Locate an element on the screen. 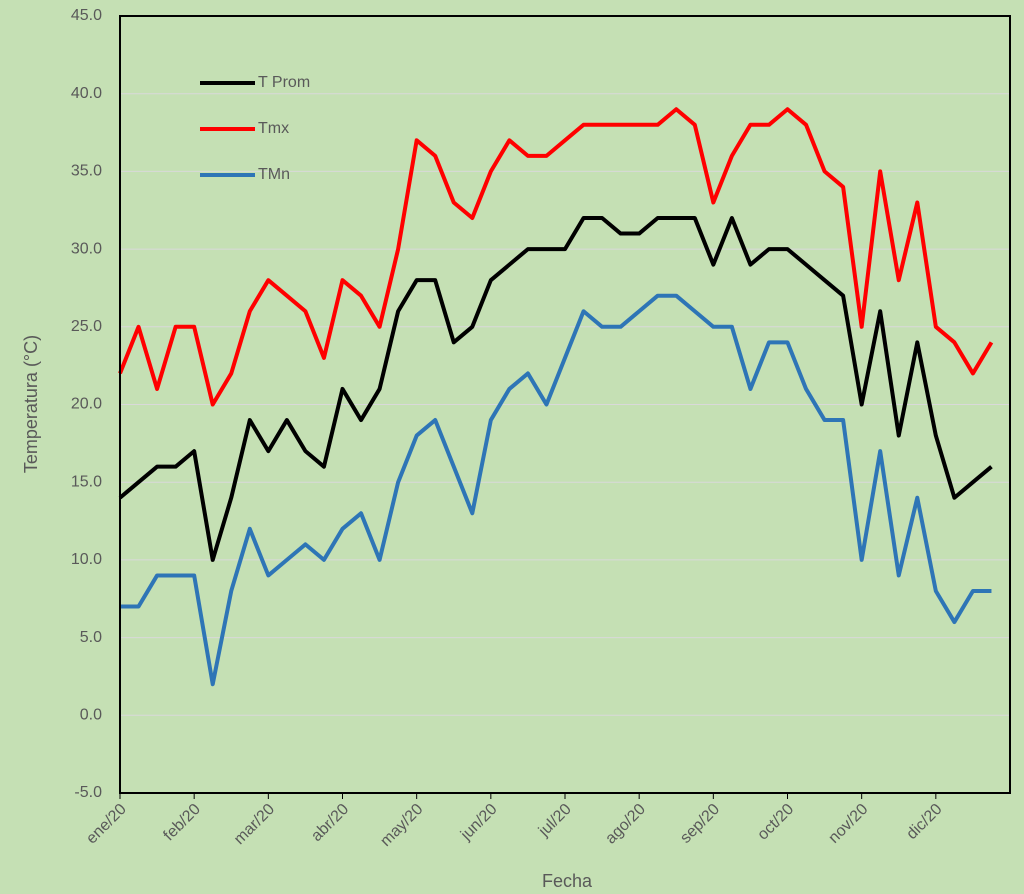  x-axis-label: Fecha is located at coordinates (567, 881).